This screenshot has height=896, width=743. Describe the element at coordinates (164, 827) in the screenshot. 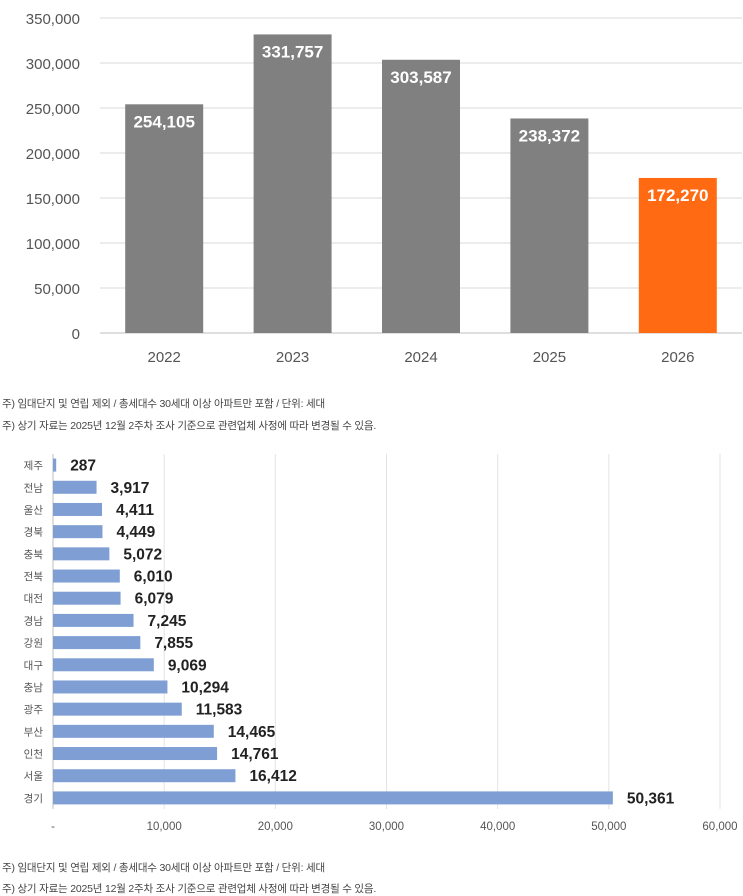

I see `x-tick-label: 10,000` at that location.